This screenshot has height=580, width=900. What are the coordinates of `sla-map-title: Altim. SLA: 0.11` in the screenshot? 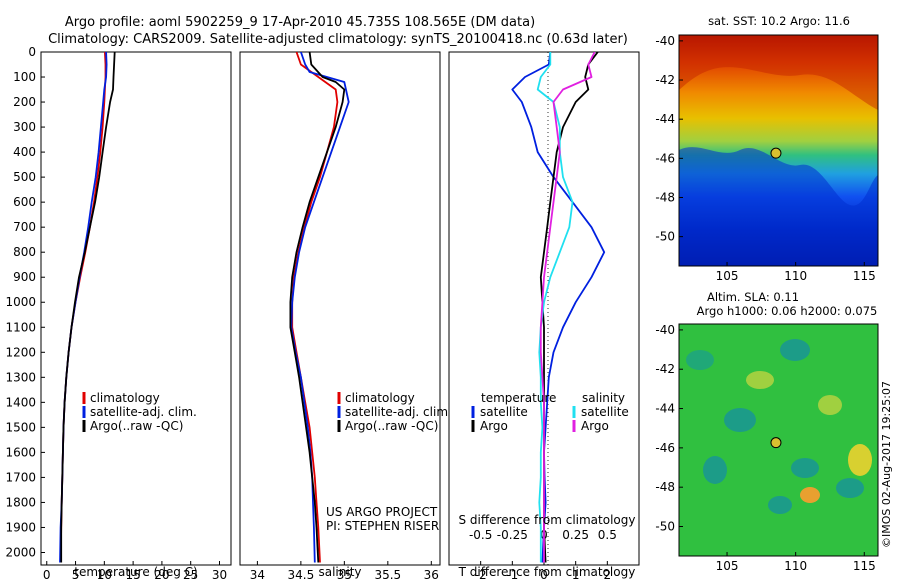 It's located at (753, 297).